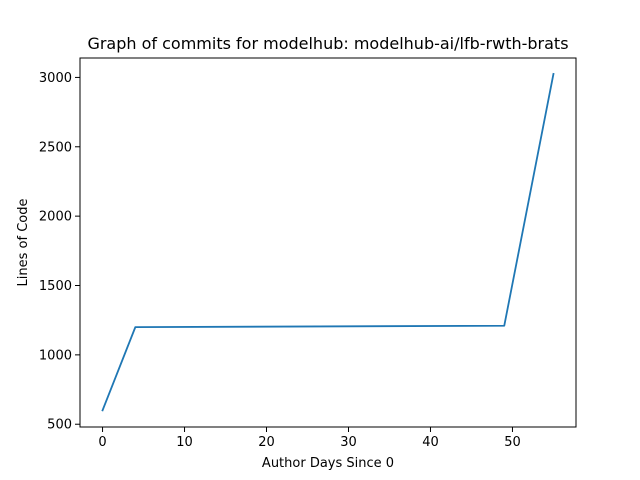 The image size is (640, 480). I want to click on x-axis-ticks: 0 10 20 30 40 50, so click(309, 438).